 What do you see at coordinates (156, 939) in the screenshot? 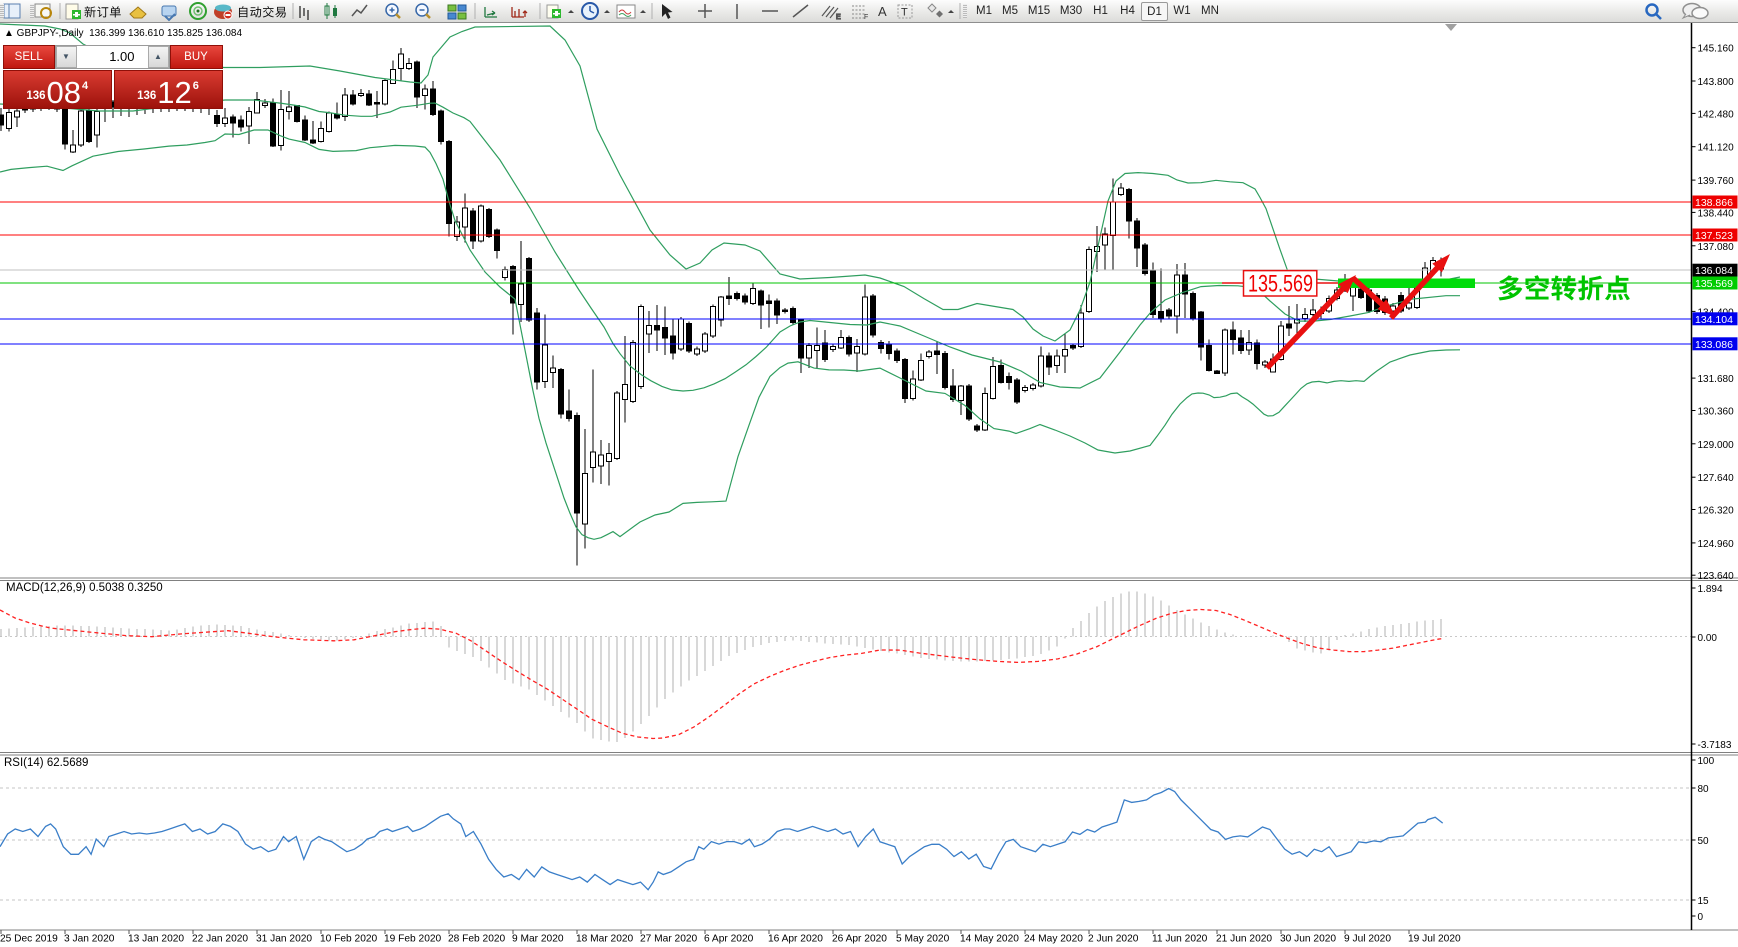
I see `svg-text: 13 Jan 2020` at bounding box center [156, 939].